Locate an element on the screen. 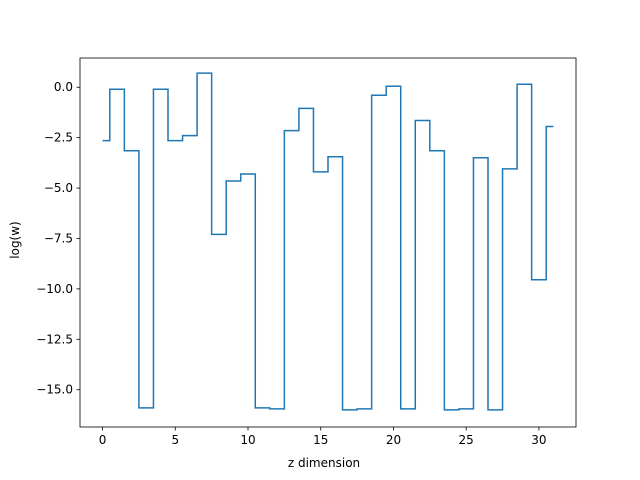 This screenshot has width=640, height=480. x-axis: 0 5 10 15 20 25 30 is located at coordinates (323, 437).